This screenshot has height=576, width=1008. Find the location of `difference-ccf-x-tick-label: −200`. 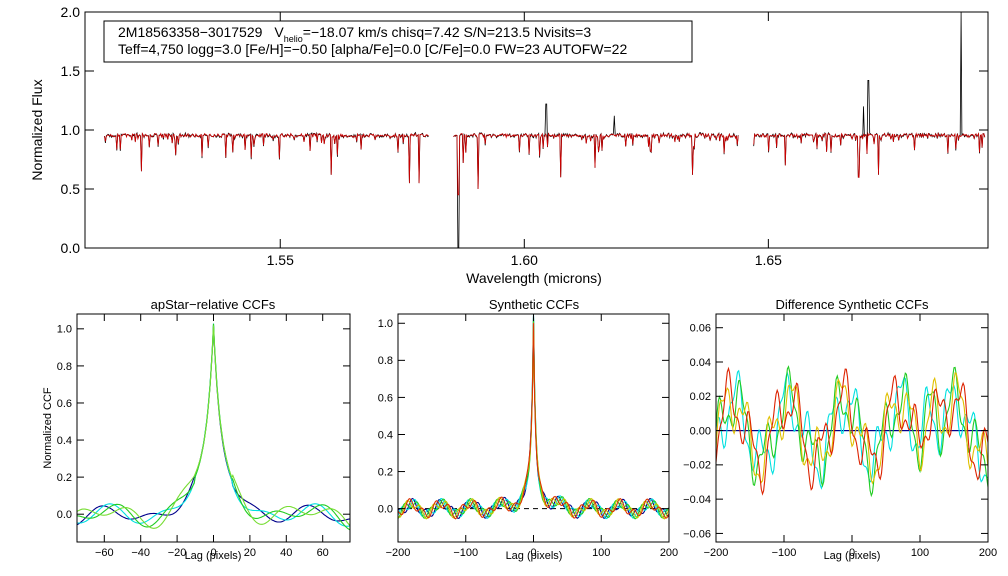

difference-ccf-x-tick-label: −200 is located at coordinates (716, 553).